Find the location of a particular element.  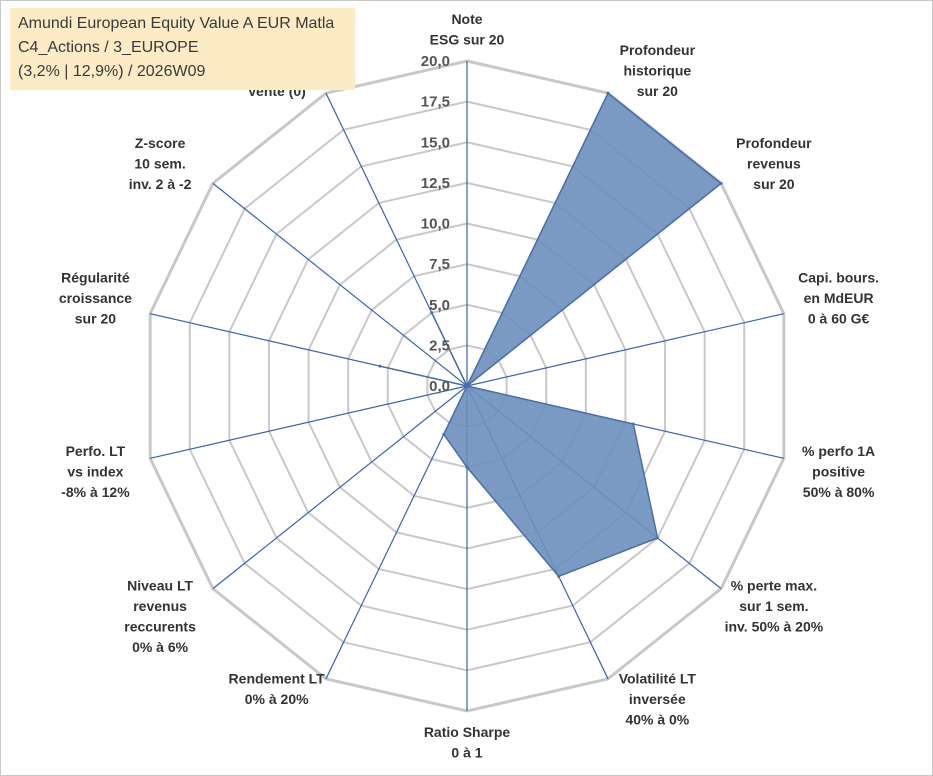

axis-label: Niveau LT is located at coordinates (160, 585).